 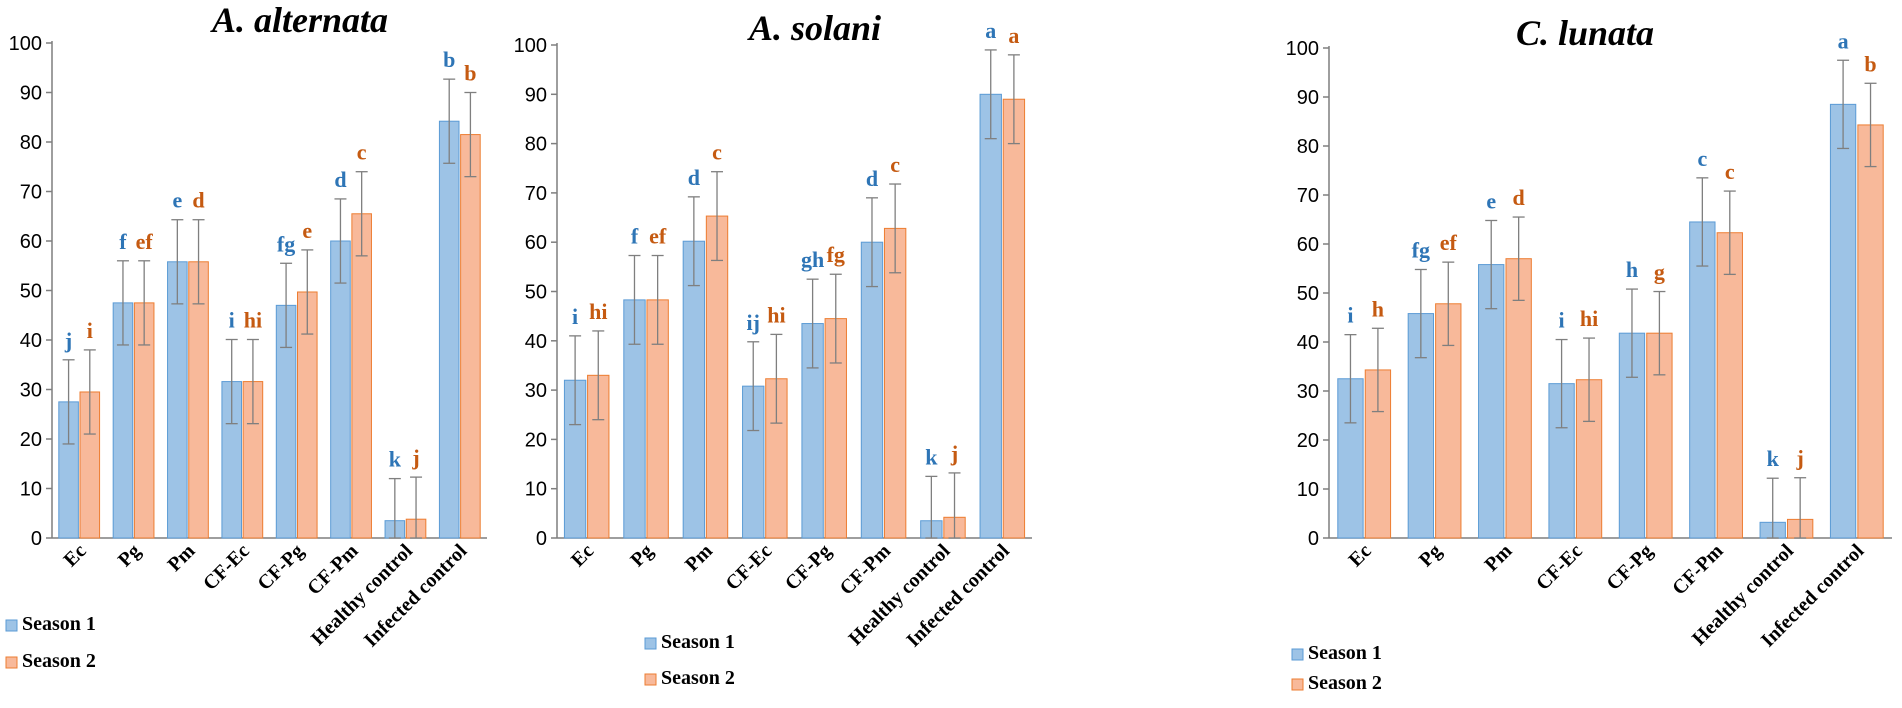 What do you see at coordinates (958, 596) in the screenshot?
I see `x-category-label: Infected control` at bounding box center [958, 596].